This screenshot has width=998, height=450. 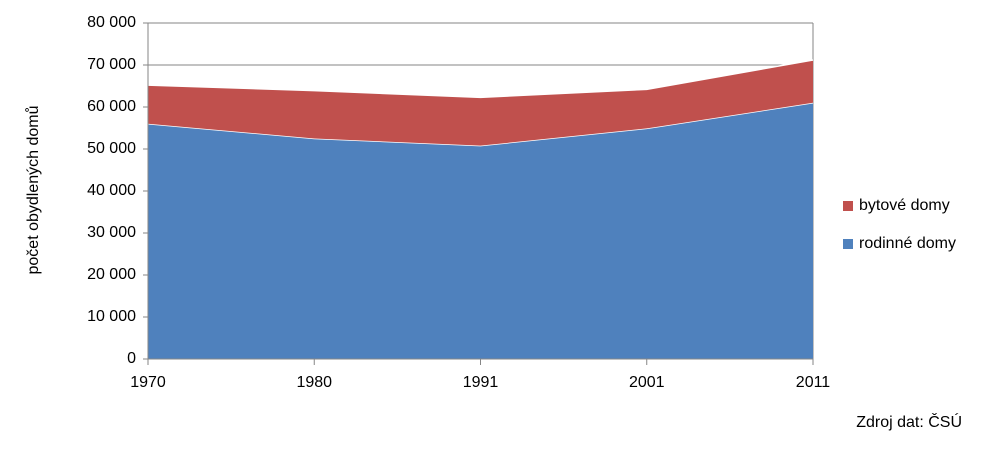 I want to click on y-tick-label: 50 000, so click(x=111, y=148).